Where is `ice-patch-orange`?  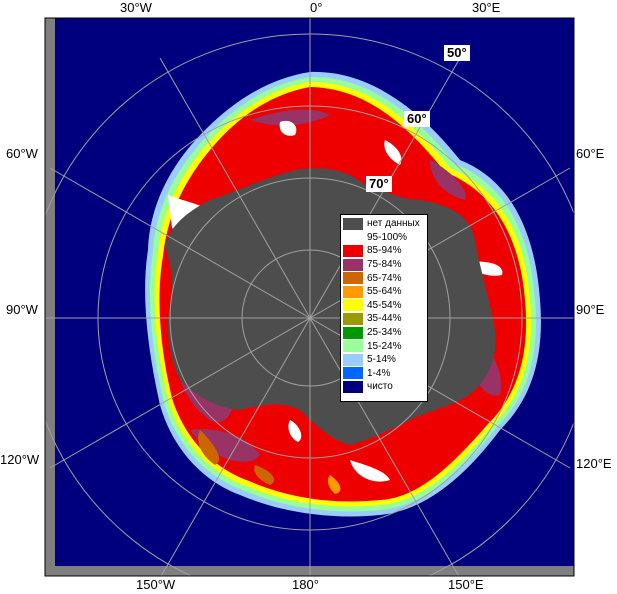
ice-patch-orange is located at coordinates (334, 484).